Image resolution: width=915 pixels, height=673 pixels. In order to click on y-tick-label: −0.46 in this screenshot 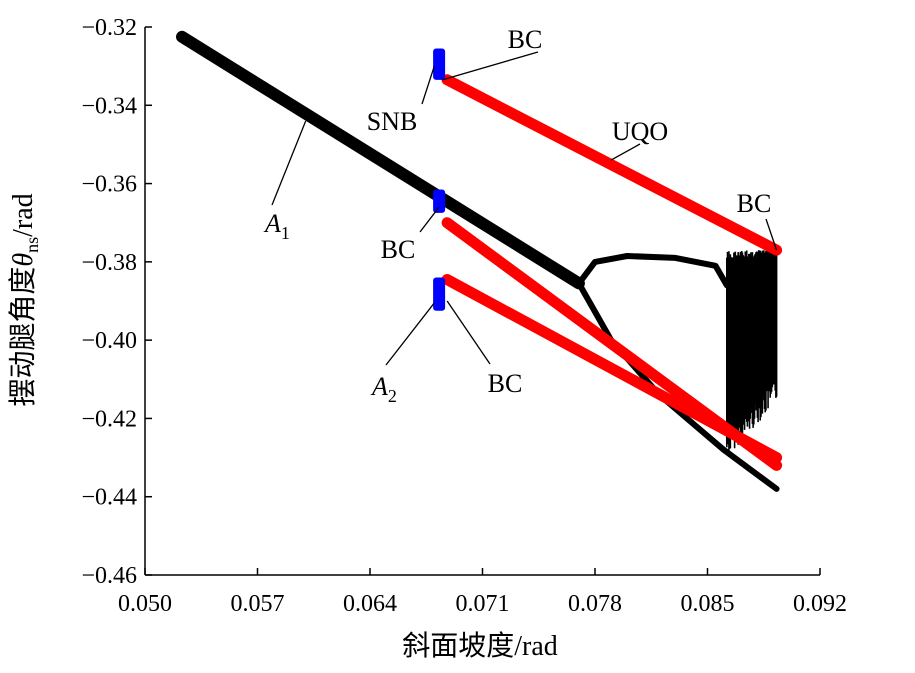, I will do `click(109, 576)`.